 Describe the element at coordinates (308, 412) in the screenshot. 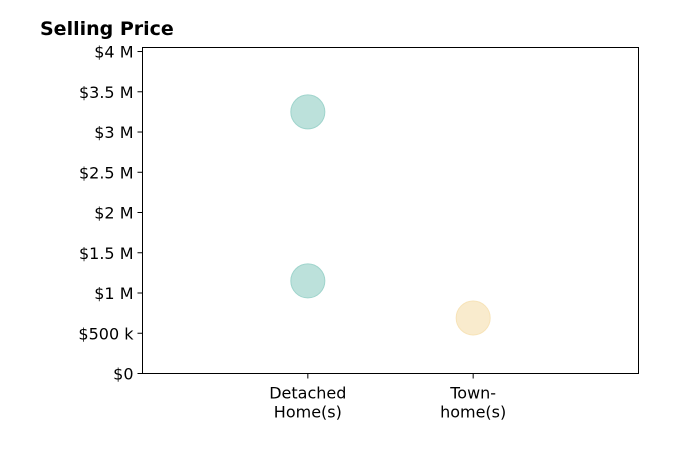

I see `x-tick-label-line: Home(s)` at that location.